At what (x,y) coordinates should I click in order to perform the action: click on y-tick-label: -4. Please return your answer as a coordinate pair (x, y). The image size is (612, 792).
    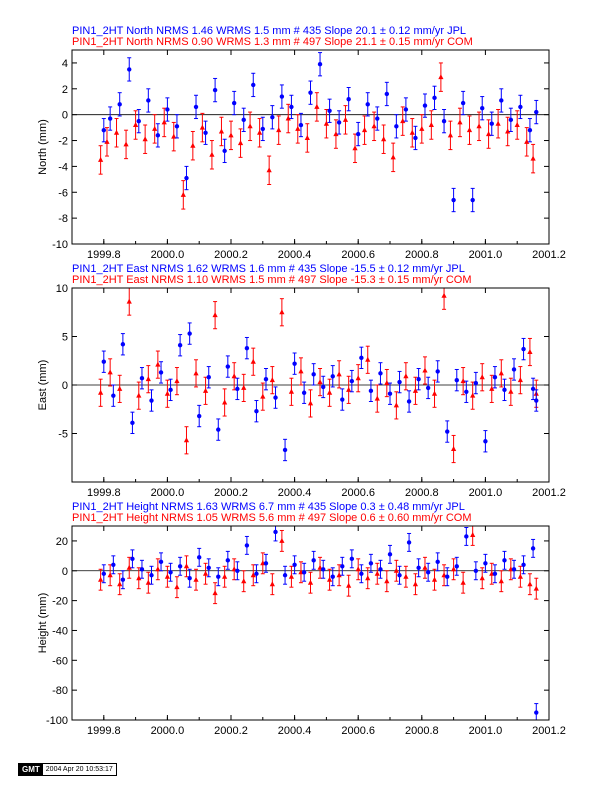
    Looking at the image, I should click on (63, 167).